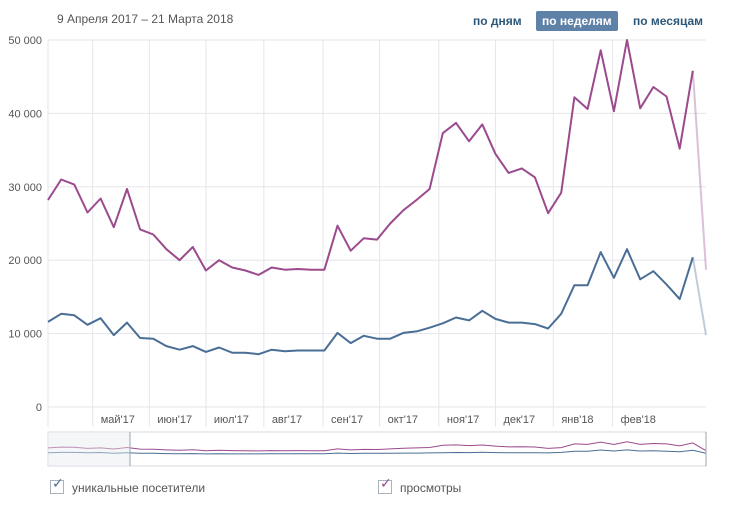  What do you see at coordinates (347, 420) in the screenshot?
I see `x-tick-label: сен'17` at bounding box center [347, 420].